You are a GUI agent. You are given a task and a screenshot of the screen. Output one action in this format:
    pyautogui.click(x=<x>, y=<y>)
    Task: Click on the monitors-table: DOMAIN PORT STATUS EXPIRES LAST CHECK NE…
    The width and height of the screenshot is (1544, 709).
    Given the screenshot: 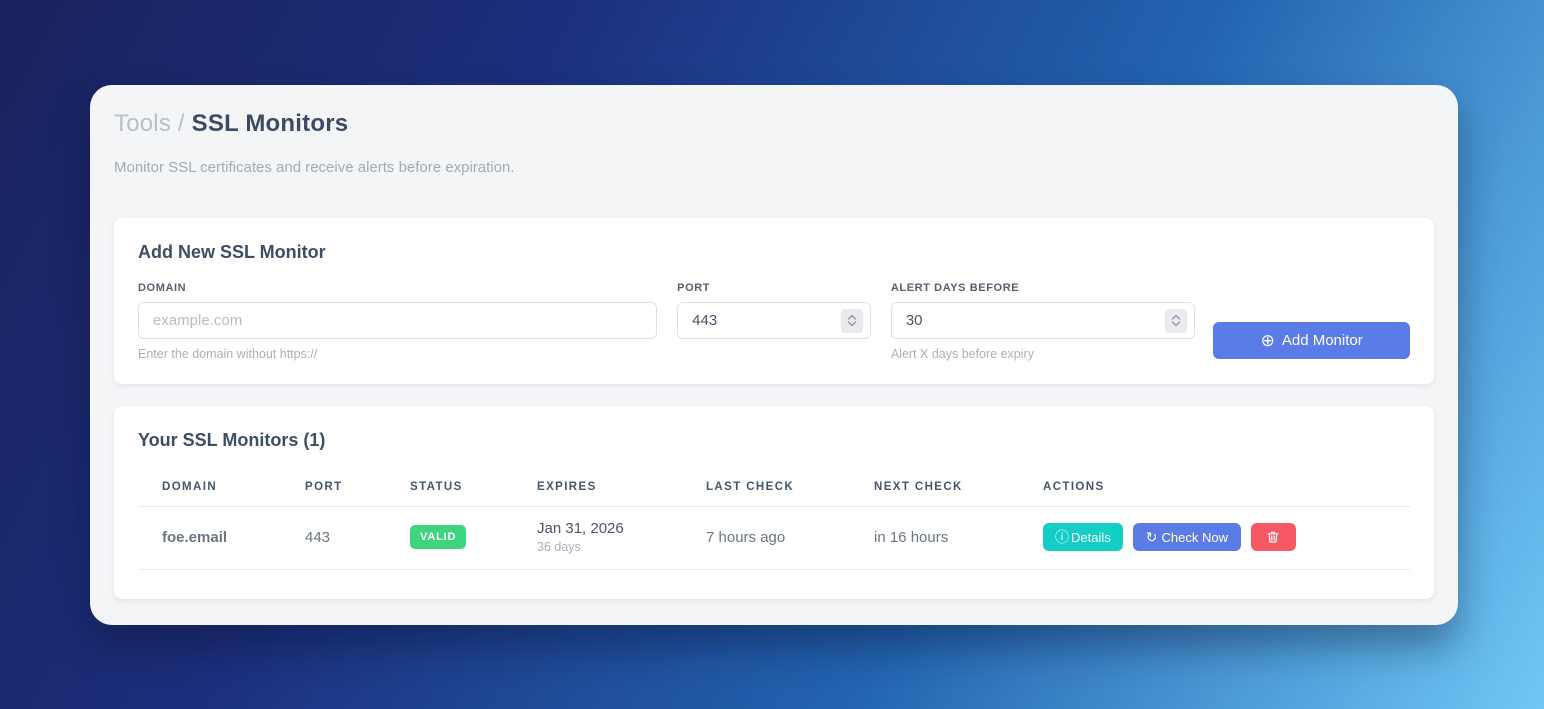 What is the action you would take?
    pyautogui.click(x=774, y=519)
    